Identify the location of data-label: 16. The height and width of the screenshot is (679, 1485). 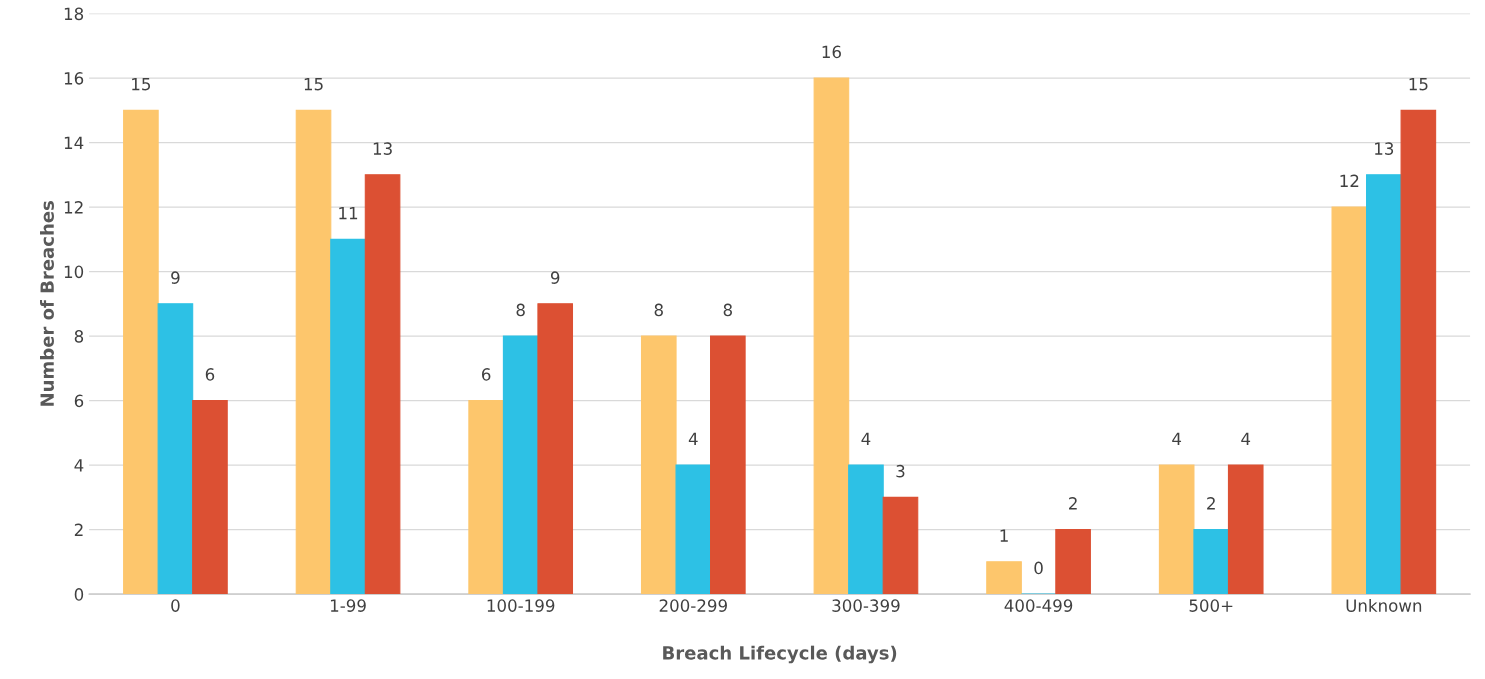
(831, 52).